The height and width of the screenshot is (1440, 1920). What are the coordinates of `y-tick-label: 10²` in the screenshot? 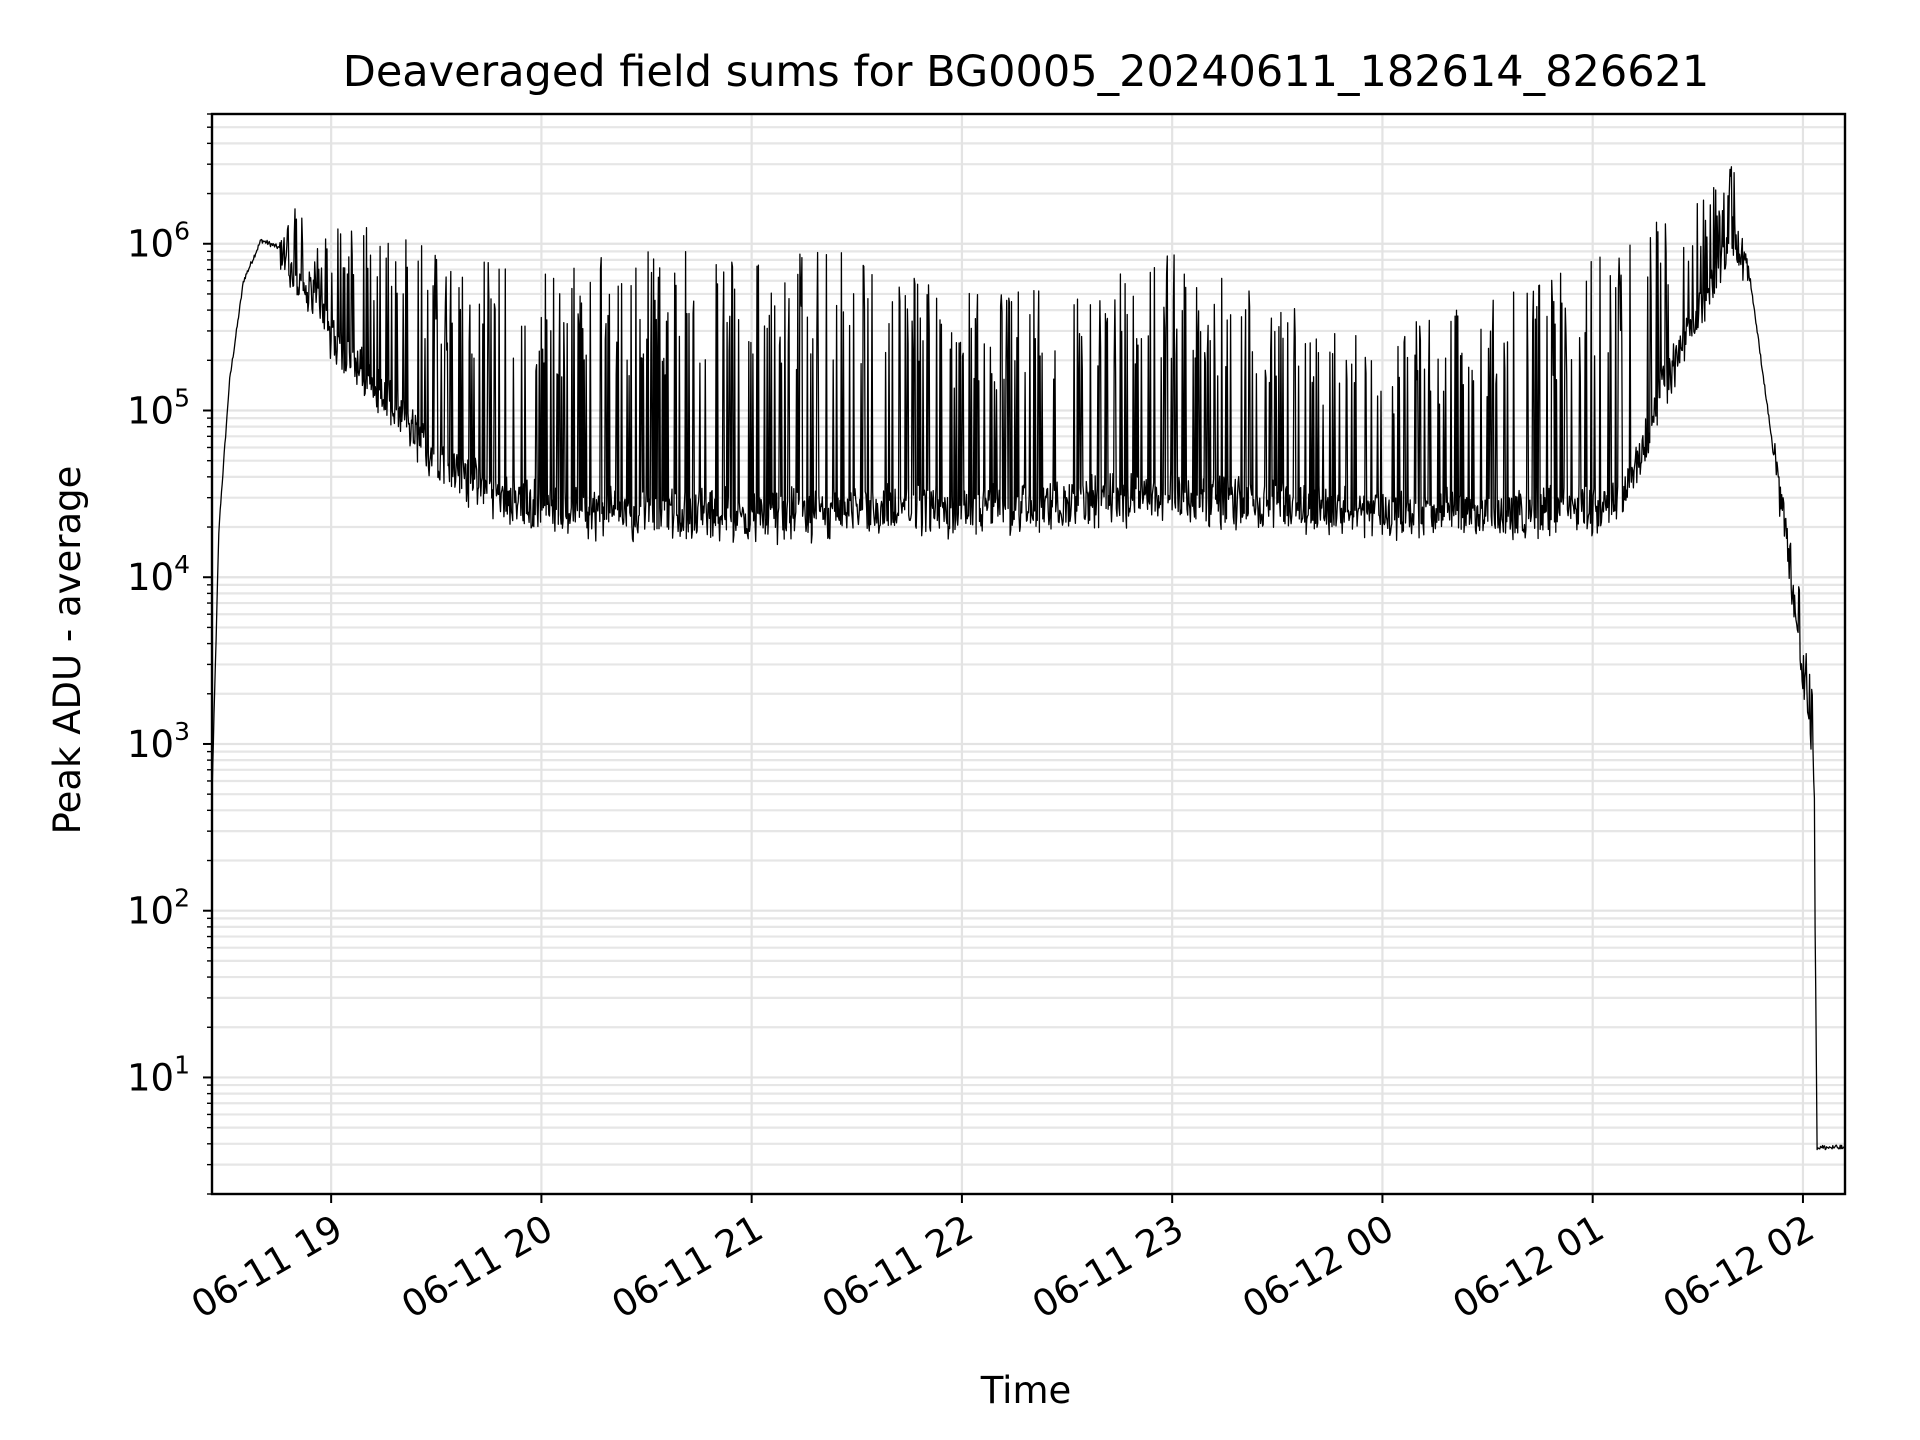 It's located at (158, 908).